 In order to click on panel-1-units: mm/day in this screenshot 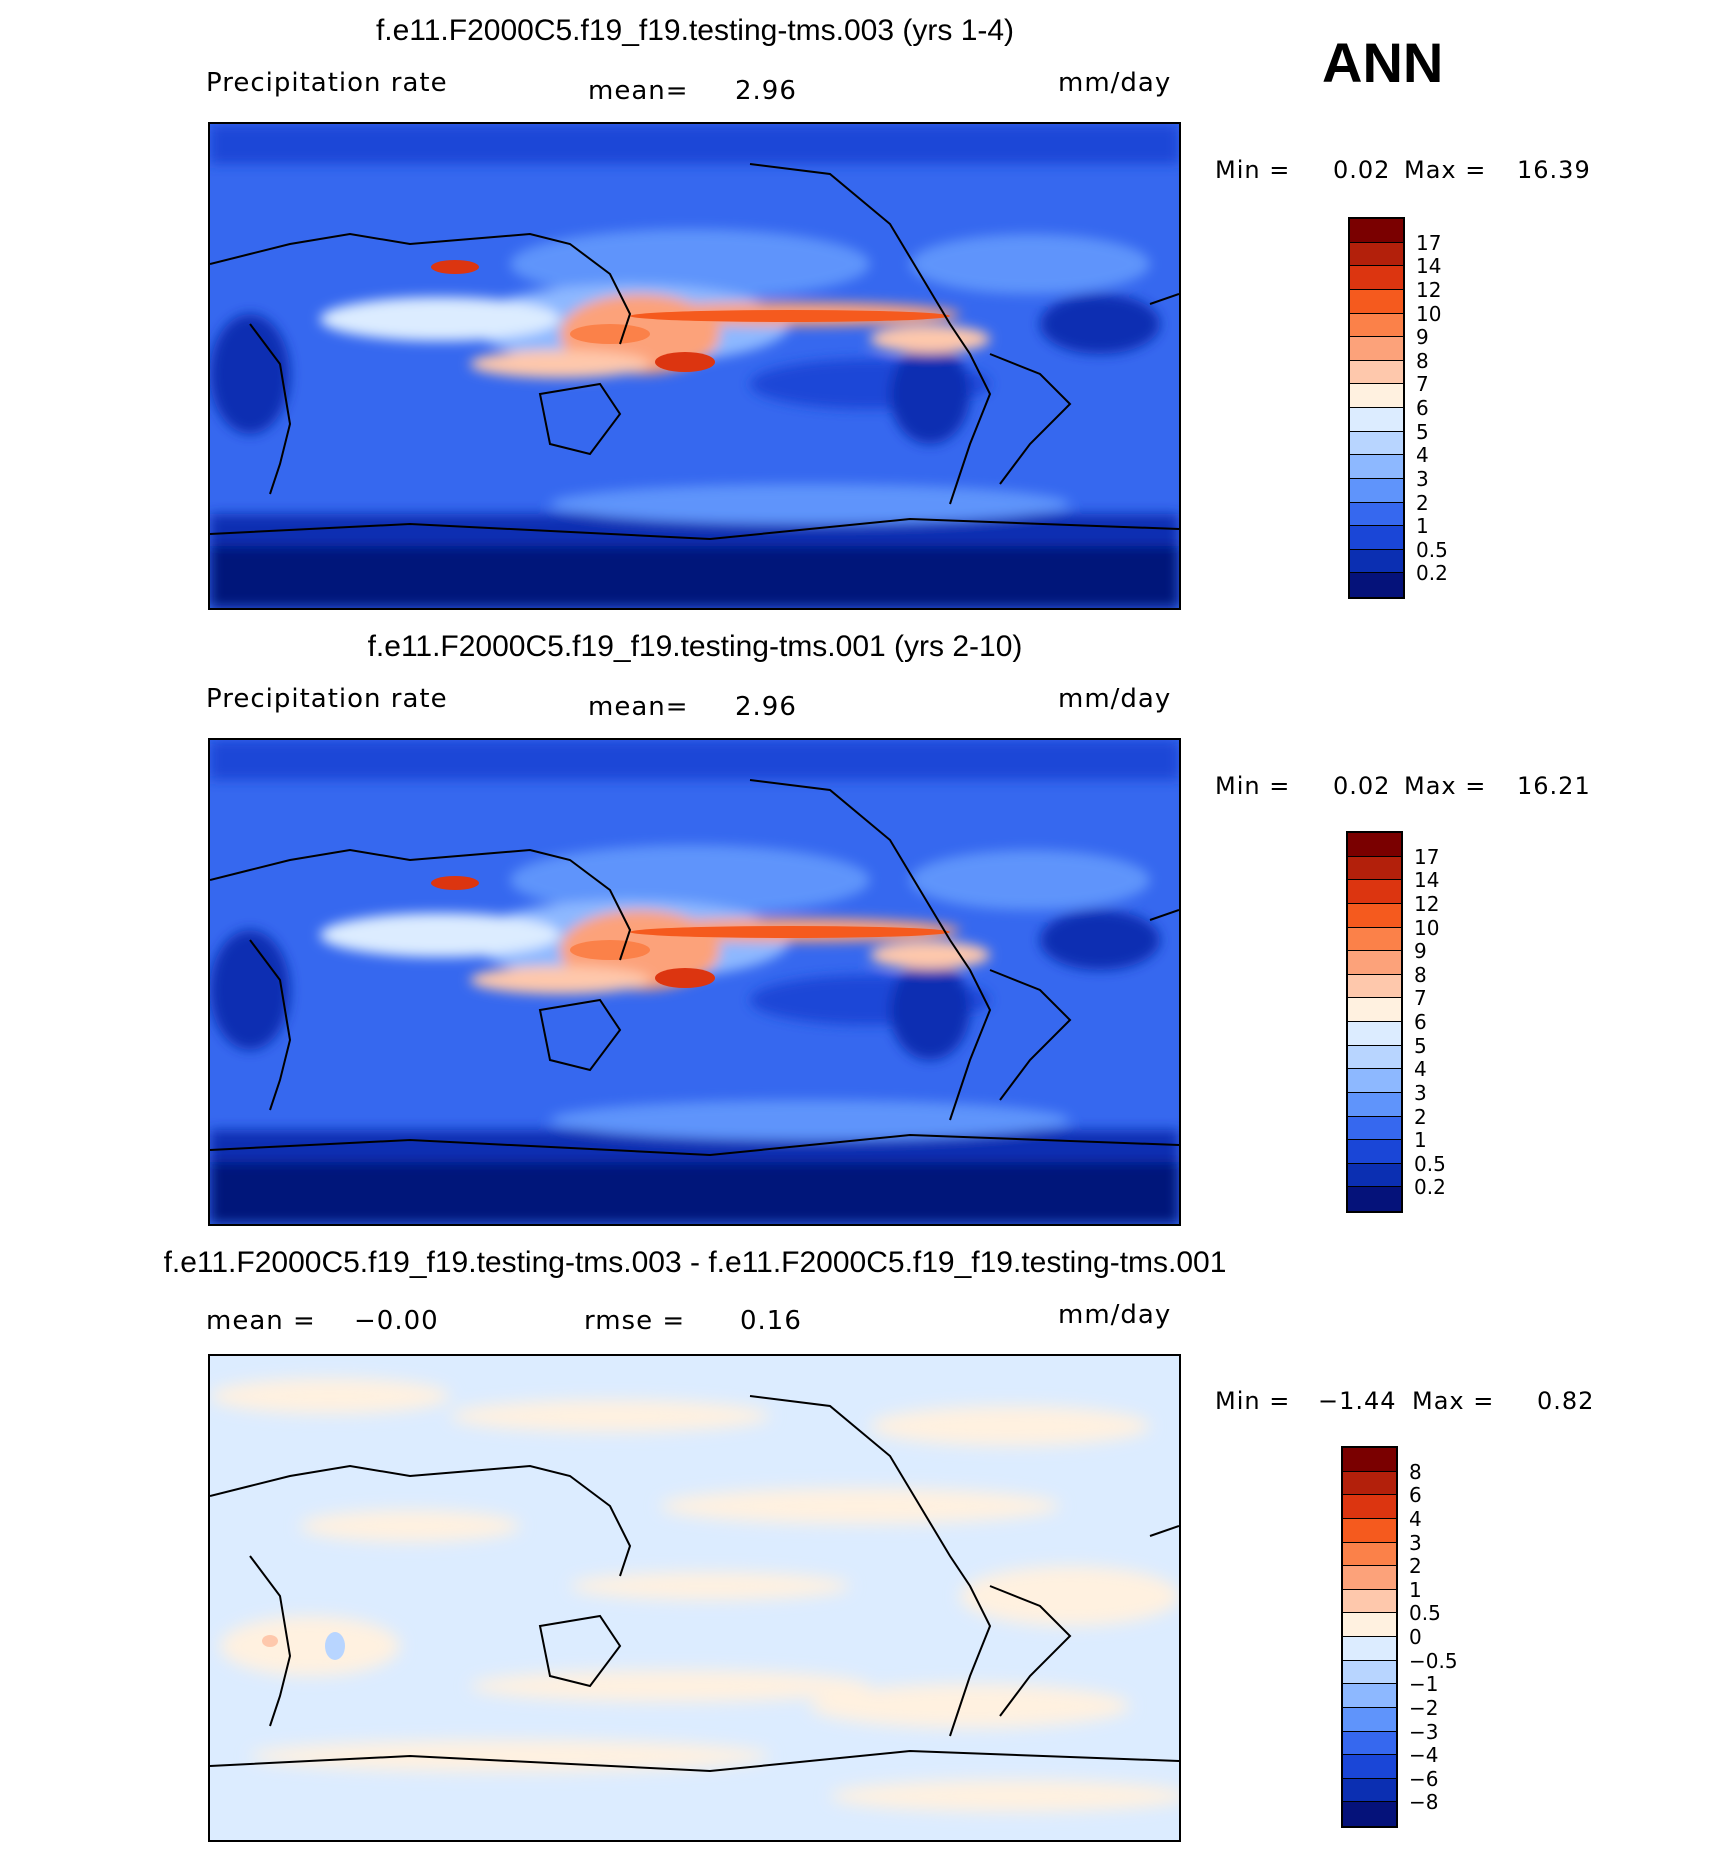, I will do `click(1115, 83)`.